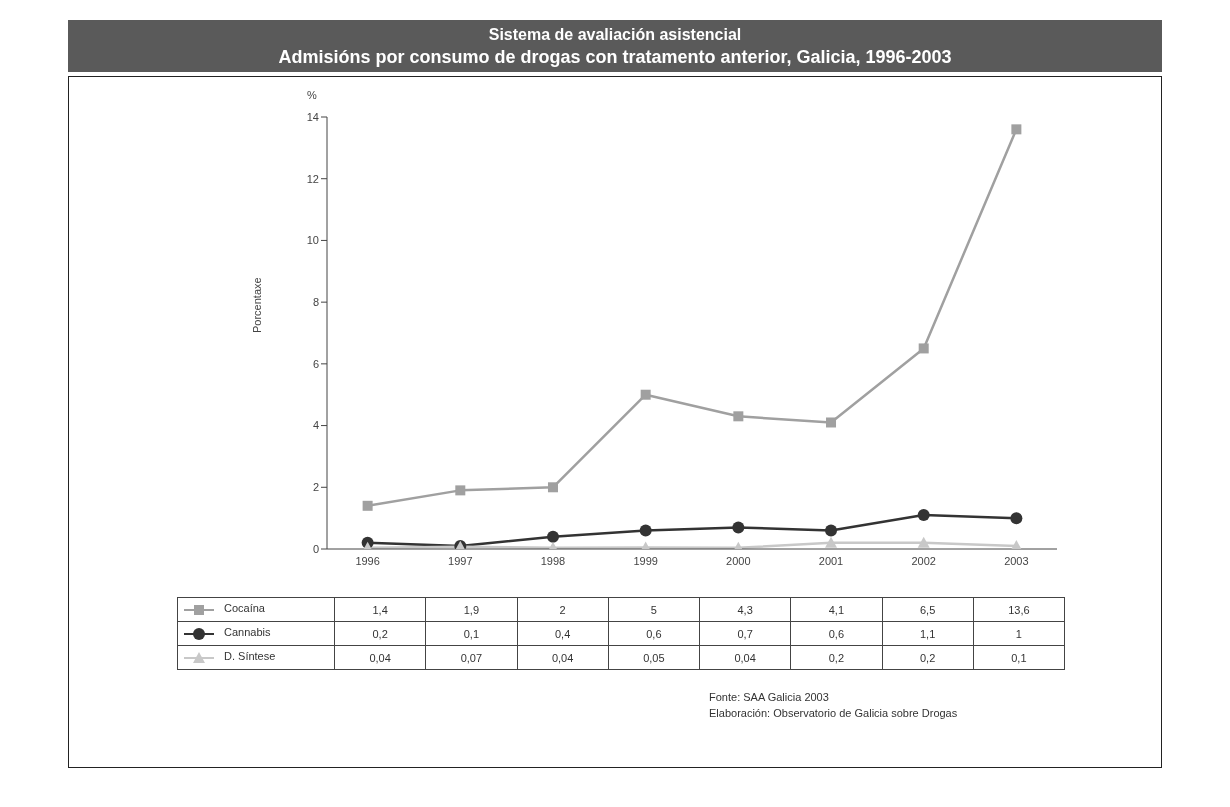 This screenshot has height=807, width=1230. What do you see at coordinates (315, 425) in the screenshot?
I see `y-tick-label: 4` at bounding box center [315, 425].